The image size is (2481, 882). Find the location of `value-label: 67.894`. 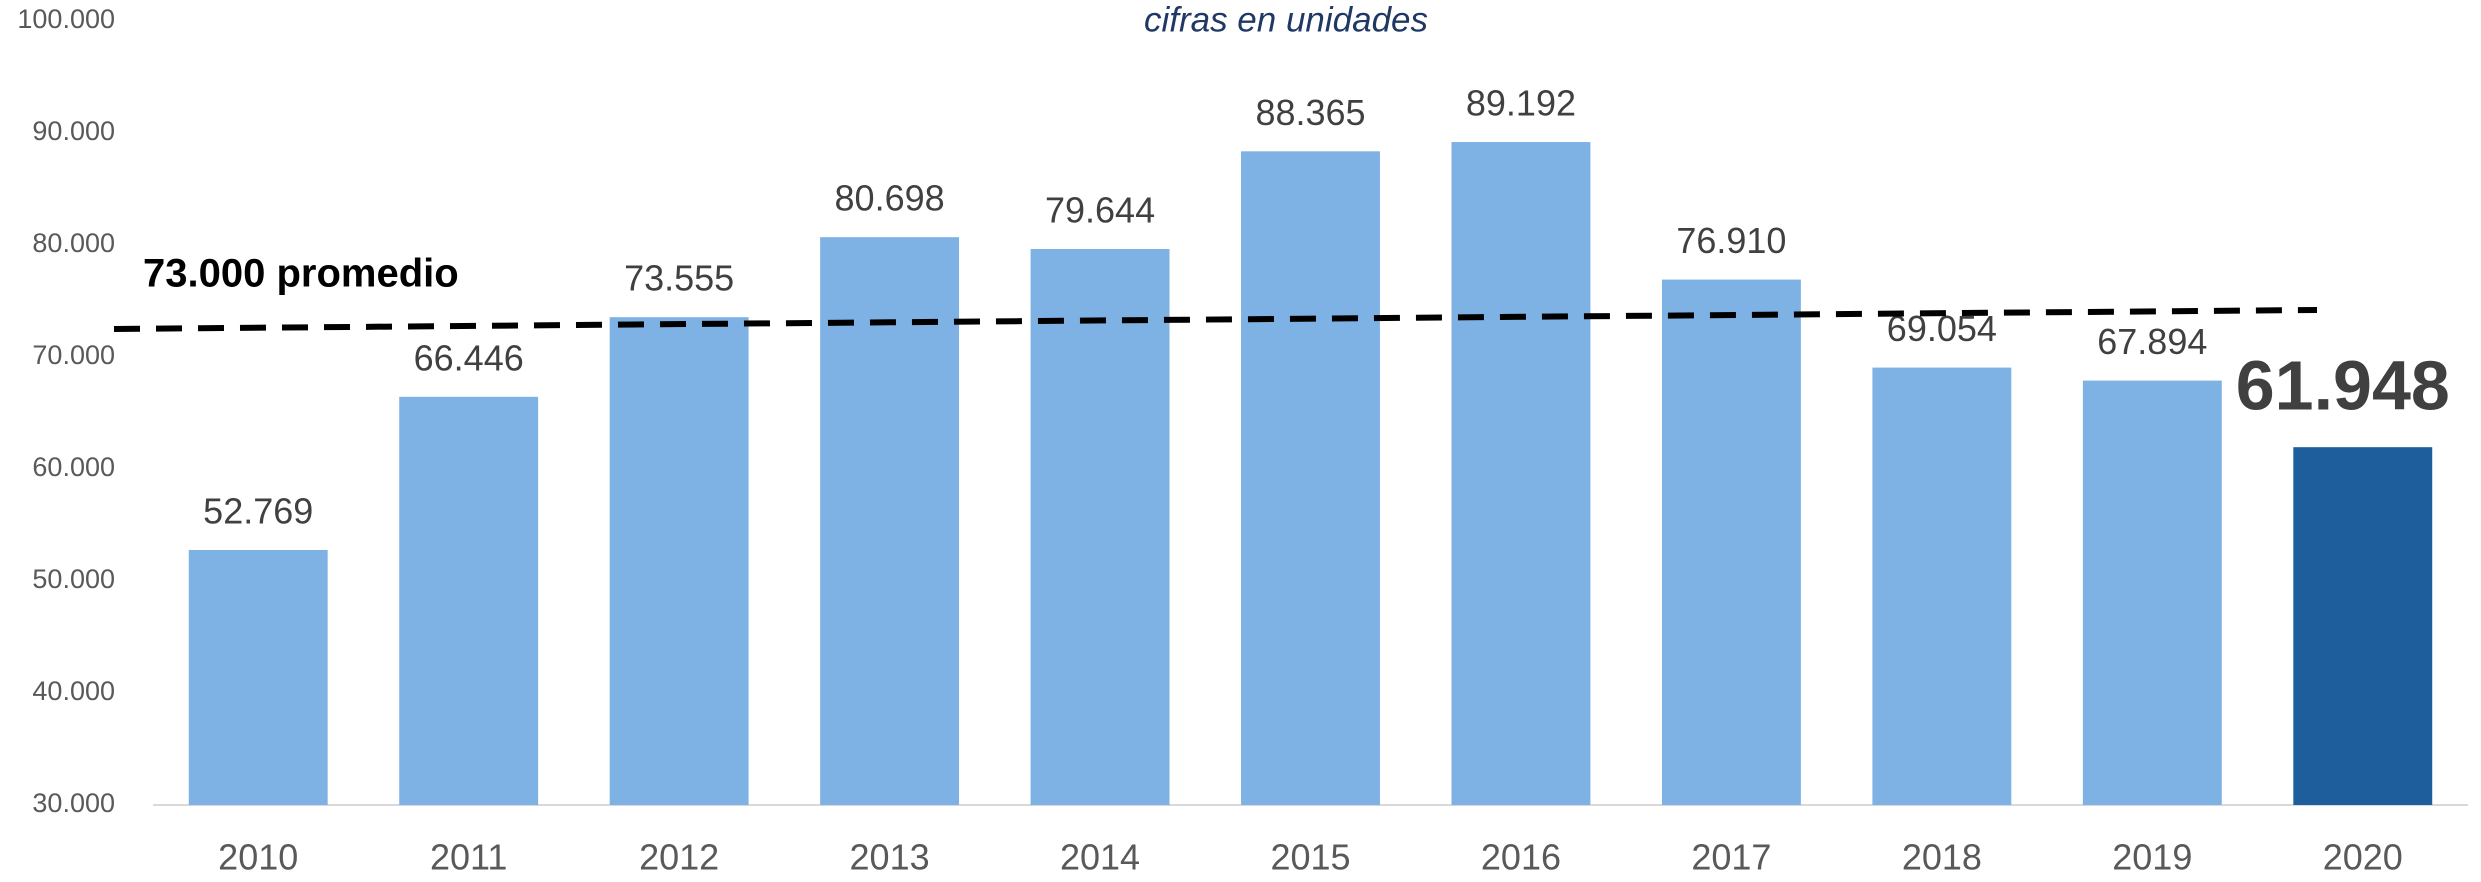

value-label: 67.894 is located at coordinates (2152, 341).